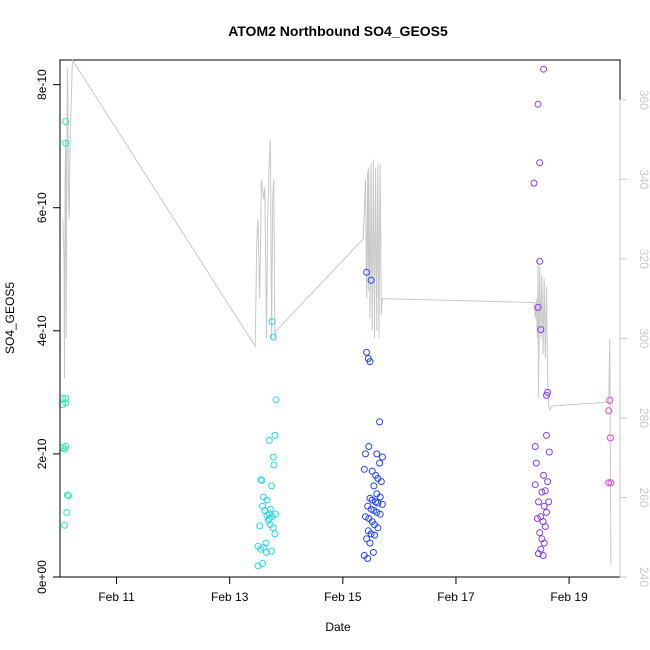  I want to click on y2-tick-label: 320, so click(643, 259).